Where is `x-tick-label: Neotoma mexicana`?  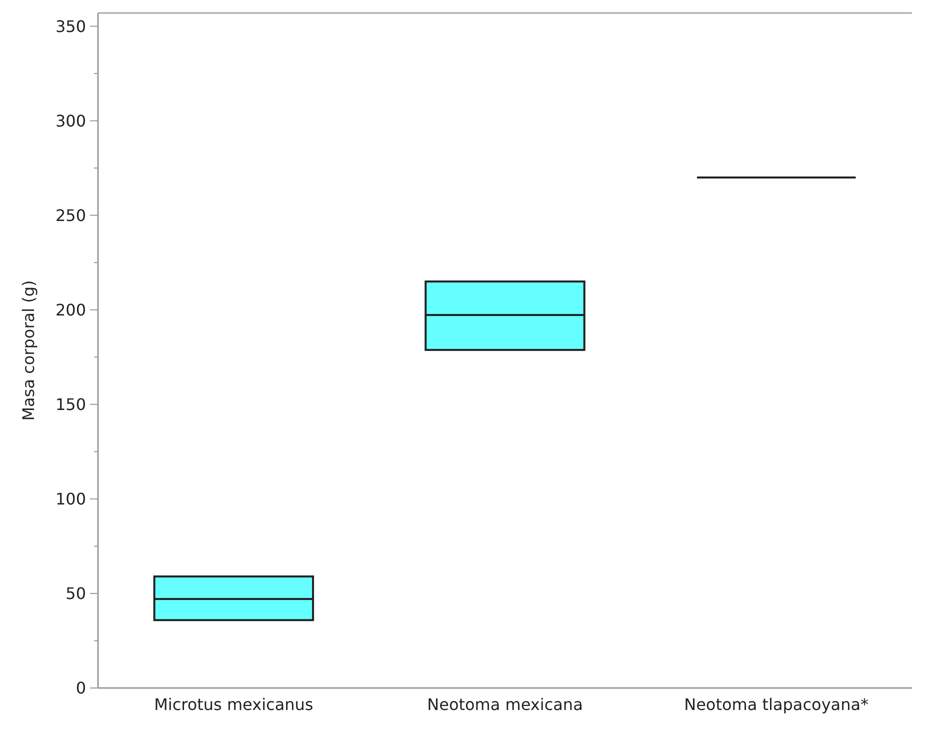
x-tick-label: Neotoma mexicana is located at coordinates (505, 704).